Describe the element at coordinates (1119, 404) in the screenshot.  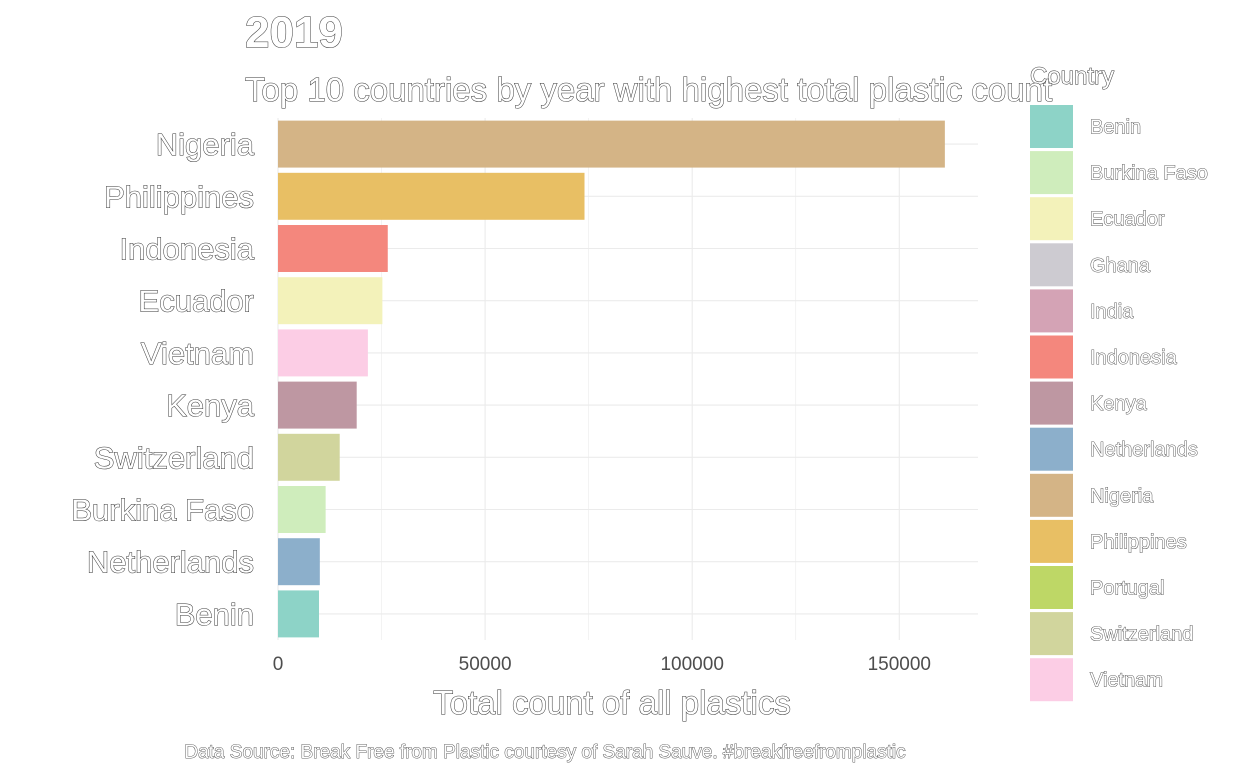
I see `legend-item-label: Kenya` at that location.